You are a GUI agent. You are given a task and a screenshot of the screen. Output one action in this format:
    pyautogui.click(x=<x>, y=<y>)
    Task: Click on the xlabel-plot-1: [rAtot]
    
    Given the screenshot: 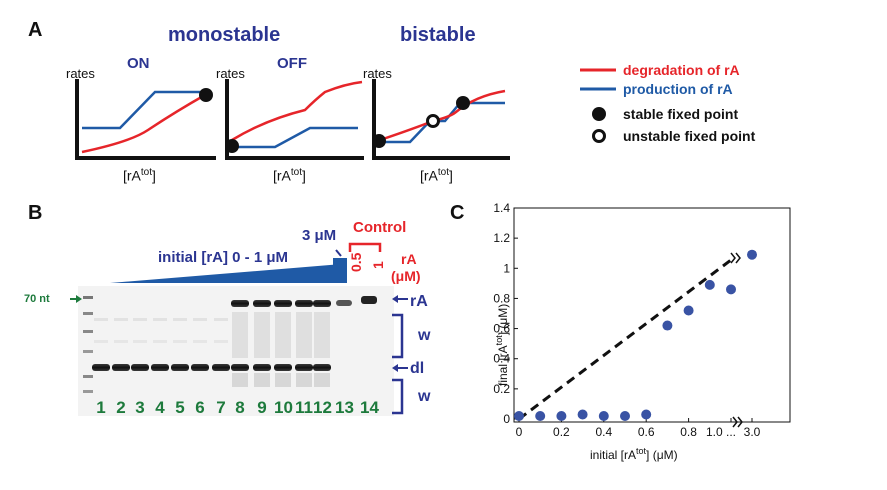 What is the action you would take?
    pyautogui.click(x=139, y=175)
    